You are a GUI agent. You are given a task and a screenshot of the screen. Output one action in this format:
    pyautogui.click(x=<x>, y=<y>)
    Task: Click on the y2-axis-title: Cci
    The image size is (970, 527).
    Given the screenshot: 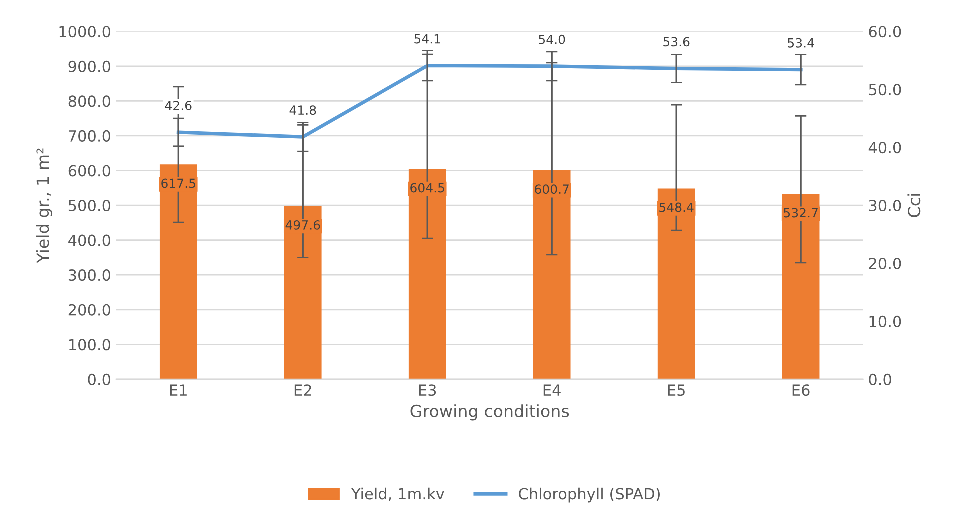 What is the action you would take?
    pyautogui.click(x=914, y=206)
    